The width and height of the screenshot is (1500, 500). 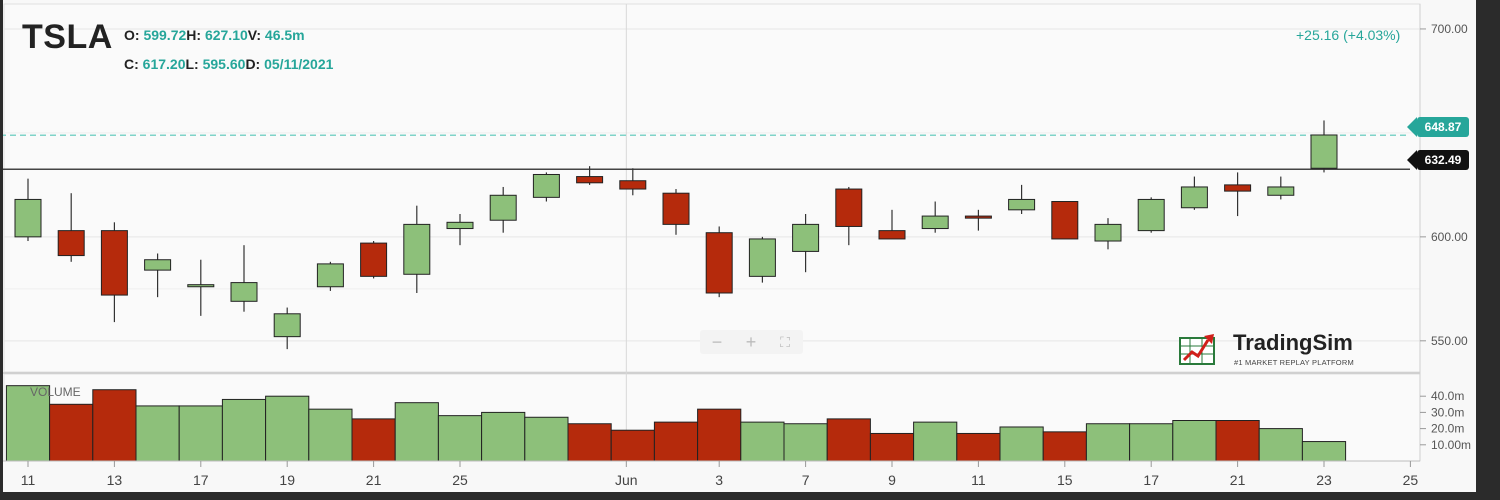 I want to click on ohlc-row-1: O: 599.72H: 627.10V: 46.5m, so click(x=214, y=35).